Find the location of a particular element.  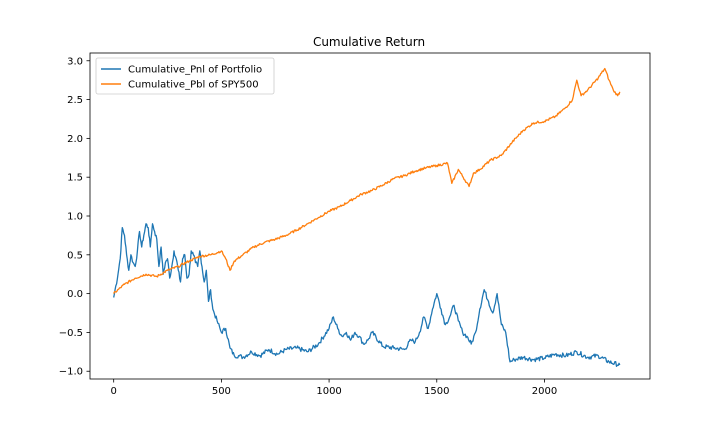

x-tick-label: 2000 is located at coordinates (544, 391).